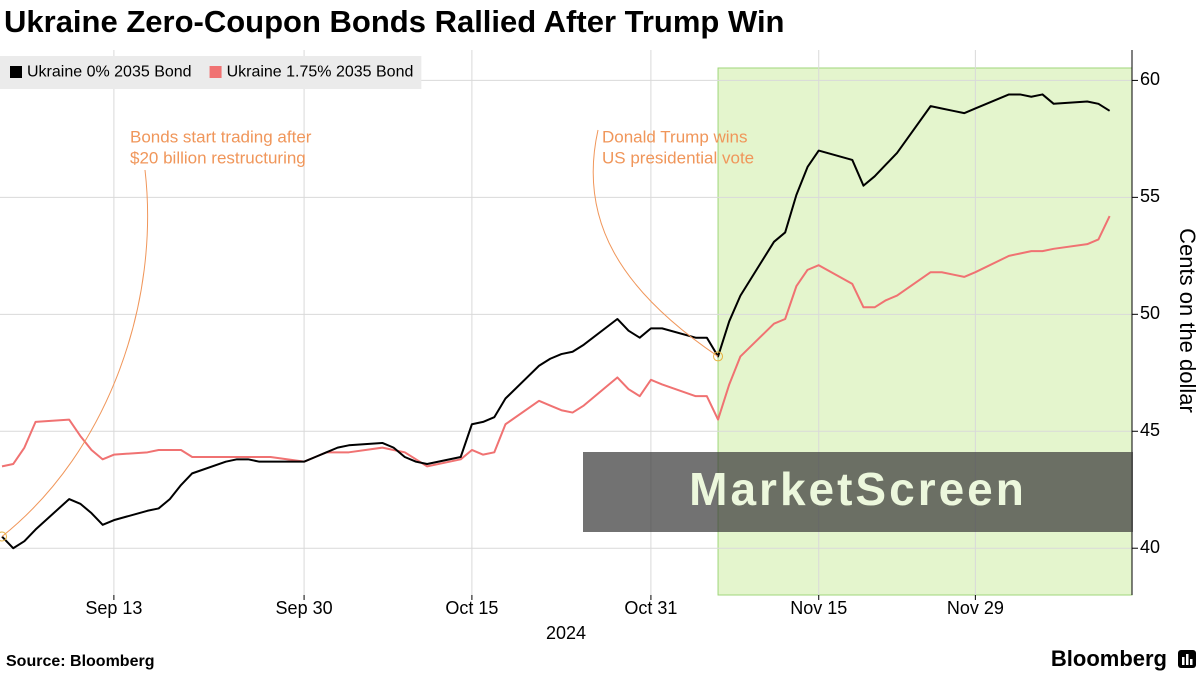 The height and width of the screenshot is (675, 1200). I want to click on watermark: MarketScreen, so click(858, 492).